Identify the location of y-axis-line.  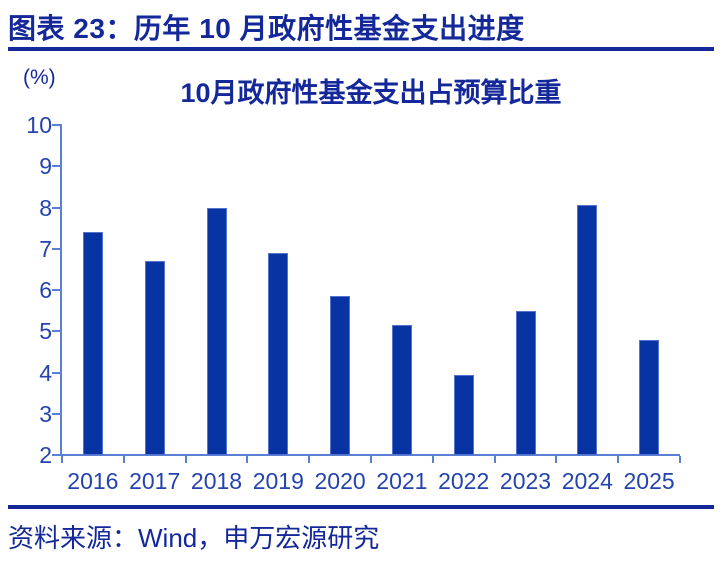
(61, 290).